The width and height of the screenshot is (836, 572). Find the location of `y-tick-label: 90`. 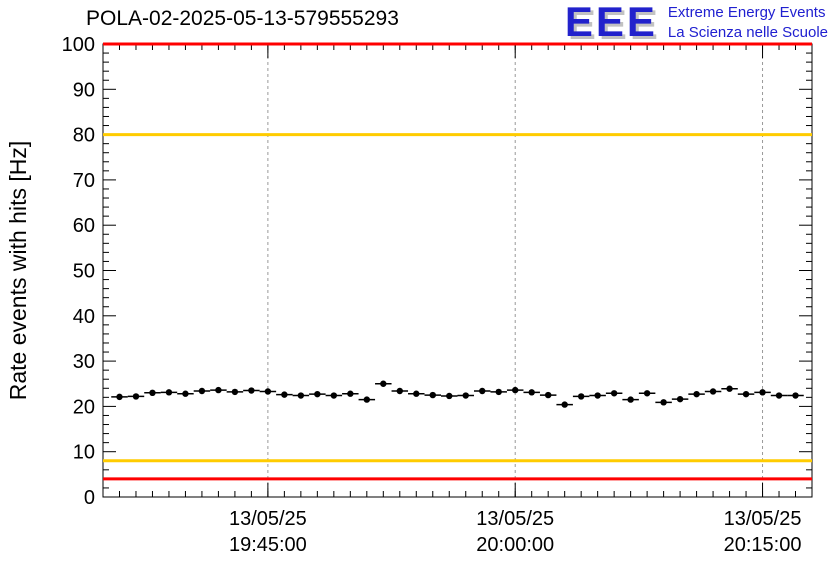

y-tick-label: 90 is located at coordinates (84, 90).